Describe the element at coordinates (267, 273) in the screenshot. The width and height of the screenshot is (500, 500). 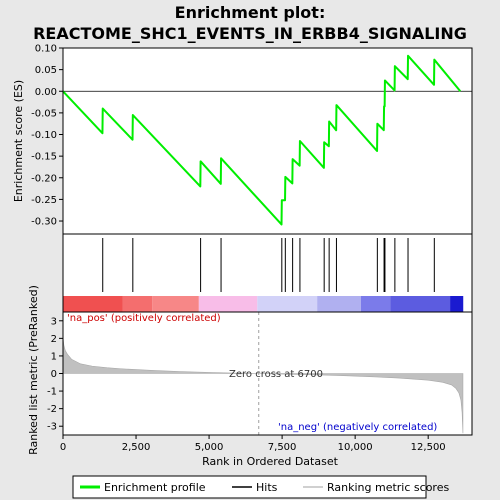
I see `hits-panel` at that location.